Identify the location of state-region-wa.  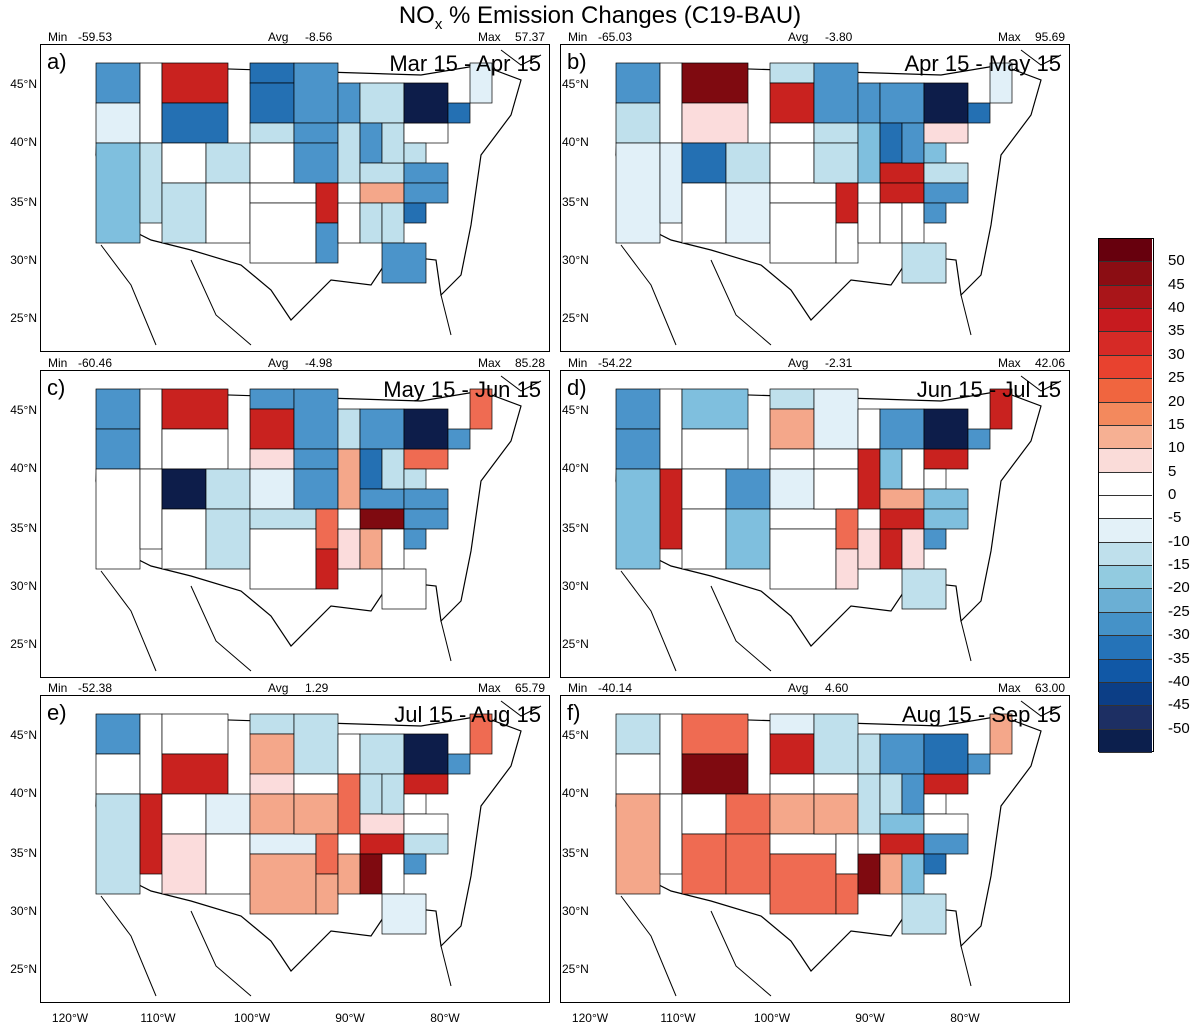
(638, 83).